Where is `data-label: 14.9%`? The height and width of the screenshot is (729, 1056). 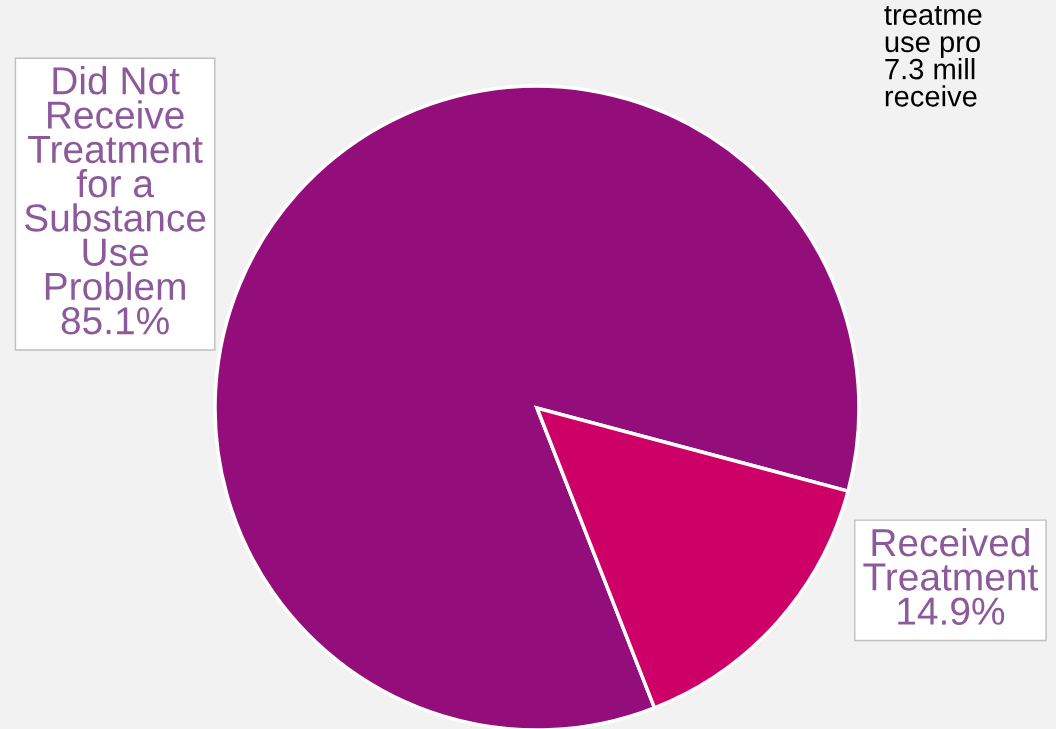
data-label: 14.9% is located at coordinates (951, 611).